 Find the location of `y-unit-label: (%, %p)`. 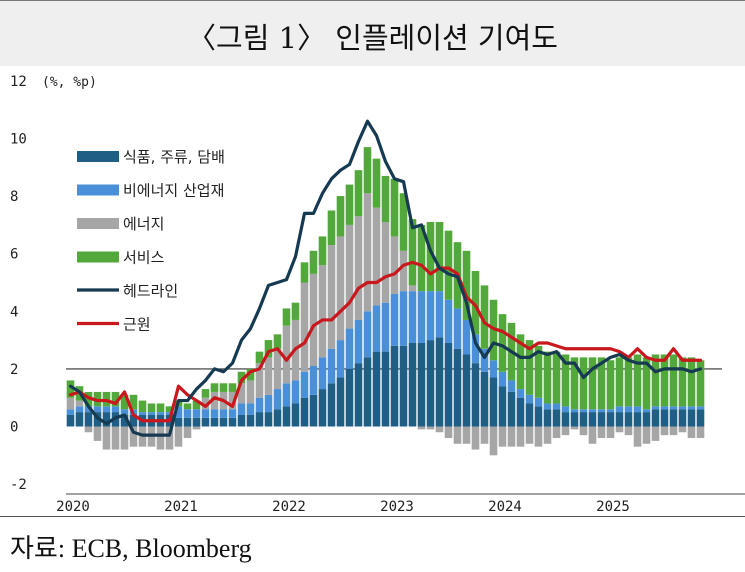

y-unit-label: (%, %p) is located at coordinates (69, 82).